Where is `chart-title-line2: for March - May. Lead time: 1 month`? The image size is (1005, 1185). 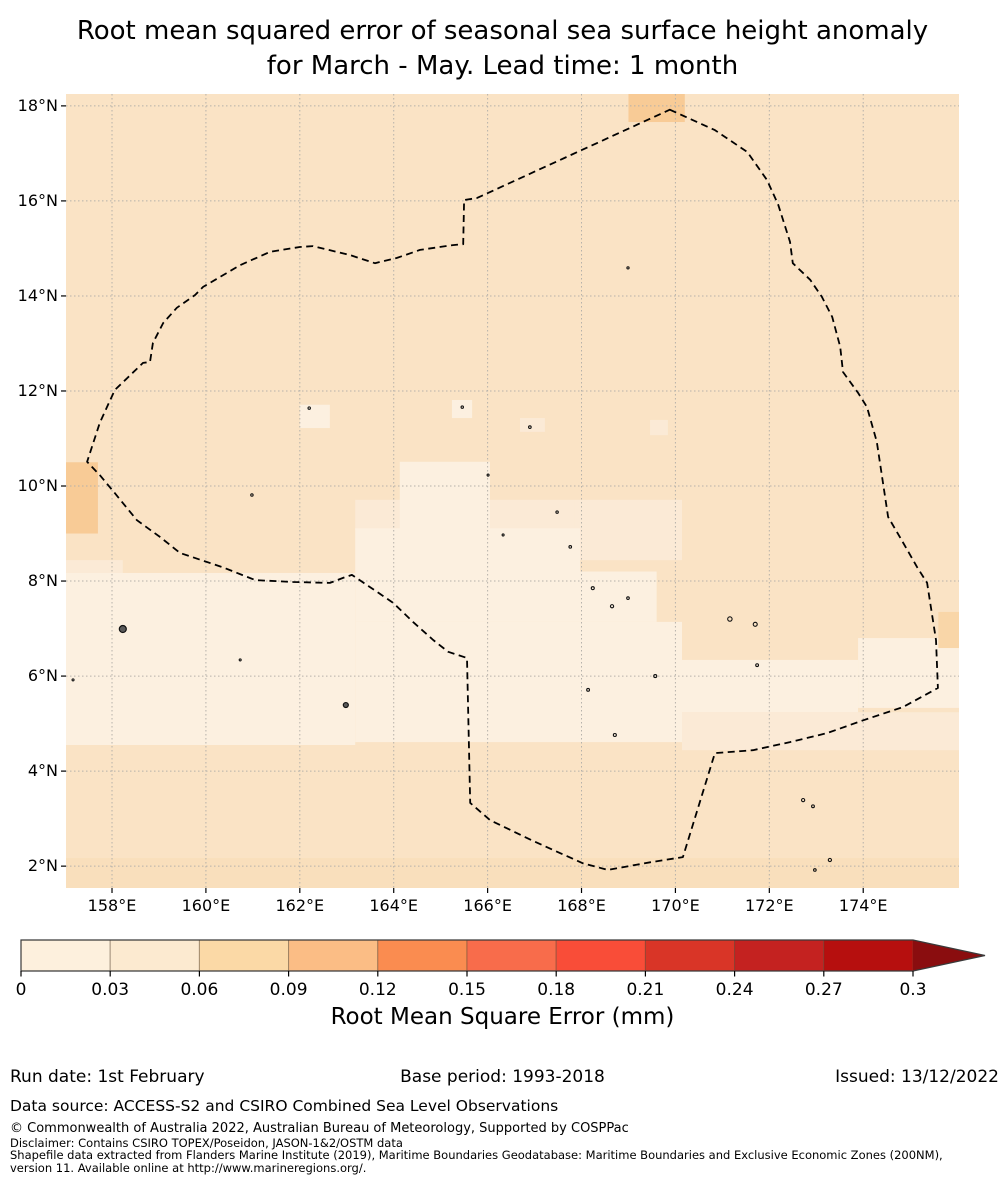
chart-title-line2: for March - May. Lead time: 1 month is located at coordinates (502, 66).